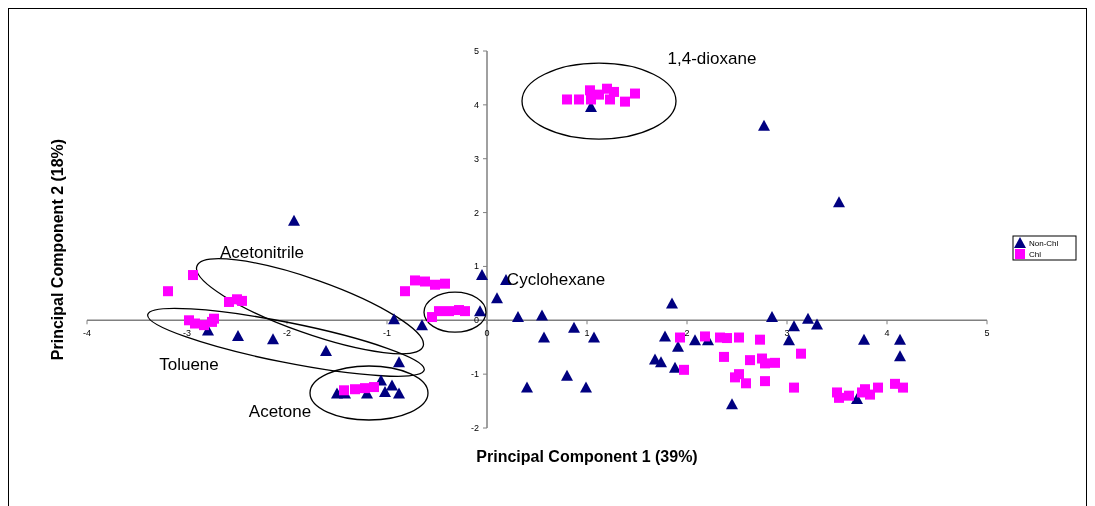 This screenshot has height=506, width=1095. What do you see at coordinates (712, 58) in the screenshot?
I see `annotation: 1,4-dioxane` at bounding box center [712, 58].